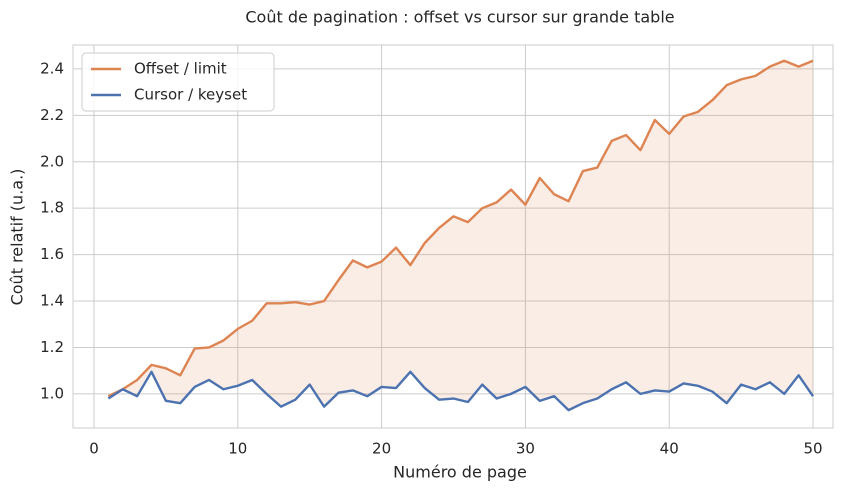 The image size is (858, 494). I want to click on x-tick-label: 10, so click(237, 449).